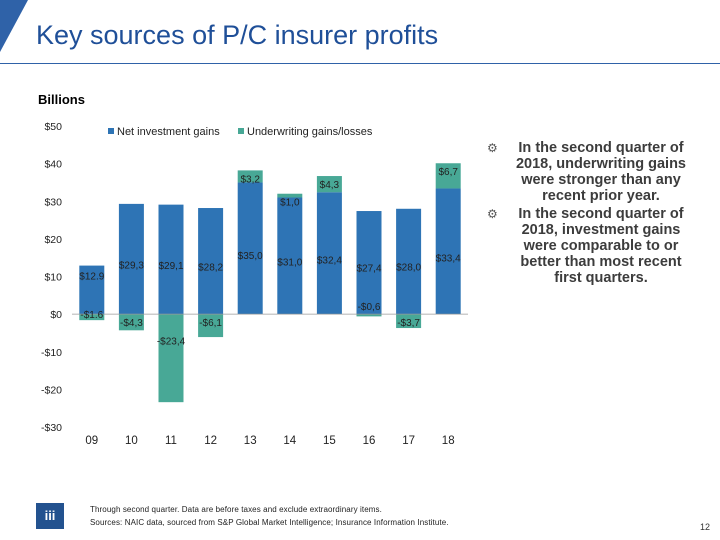 This screenshot has height=540, width=720. Describe the element at coordinates (290, 203) in the screenshot. I see `data-label-underwriting: $1,0` at that location.